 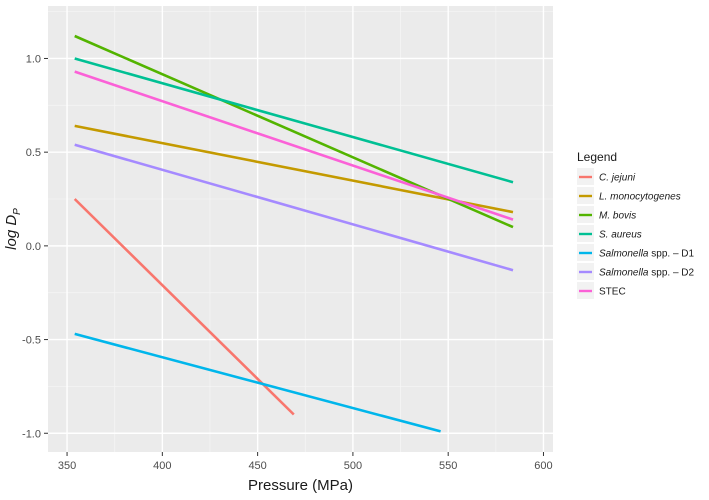 What do you see at coordinates (67, 466) in the screenshot?
I see `x-tick-label: 350` at bounding box center [67, 466].